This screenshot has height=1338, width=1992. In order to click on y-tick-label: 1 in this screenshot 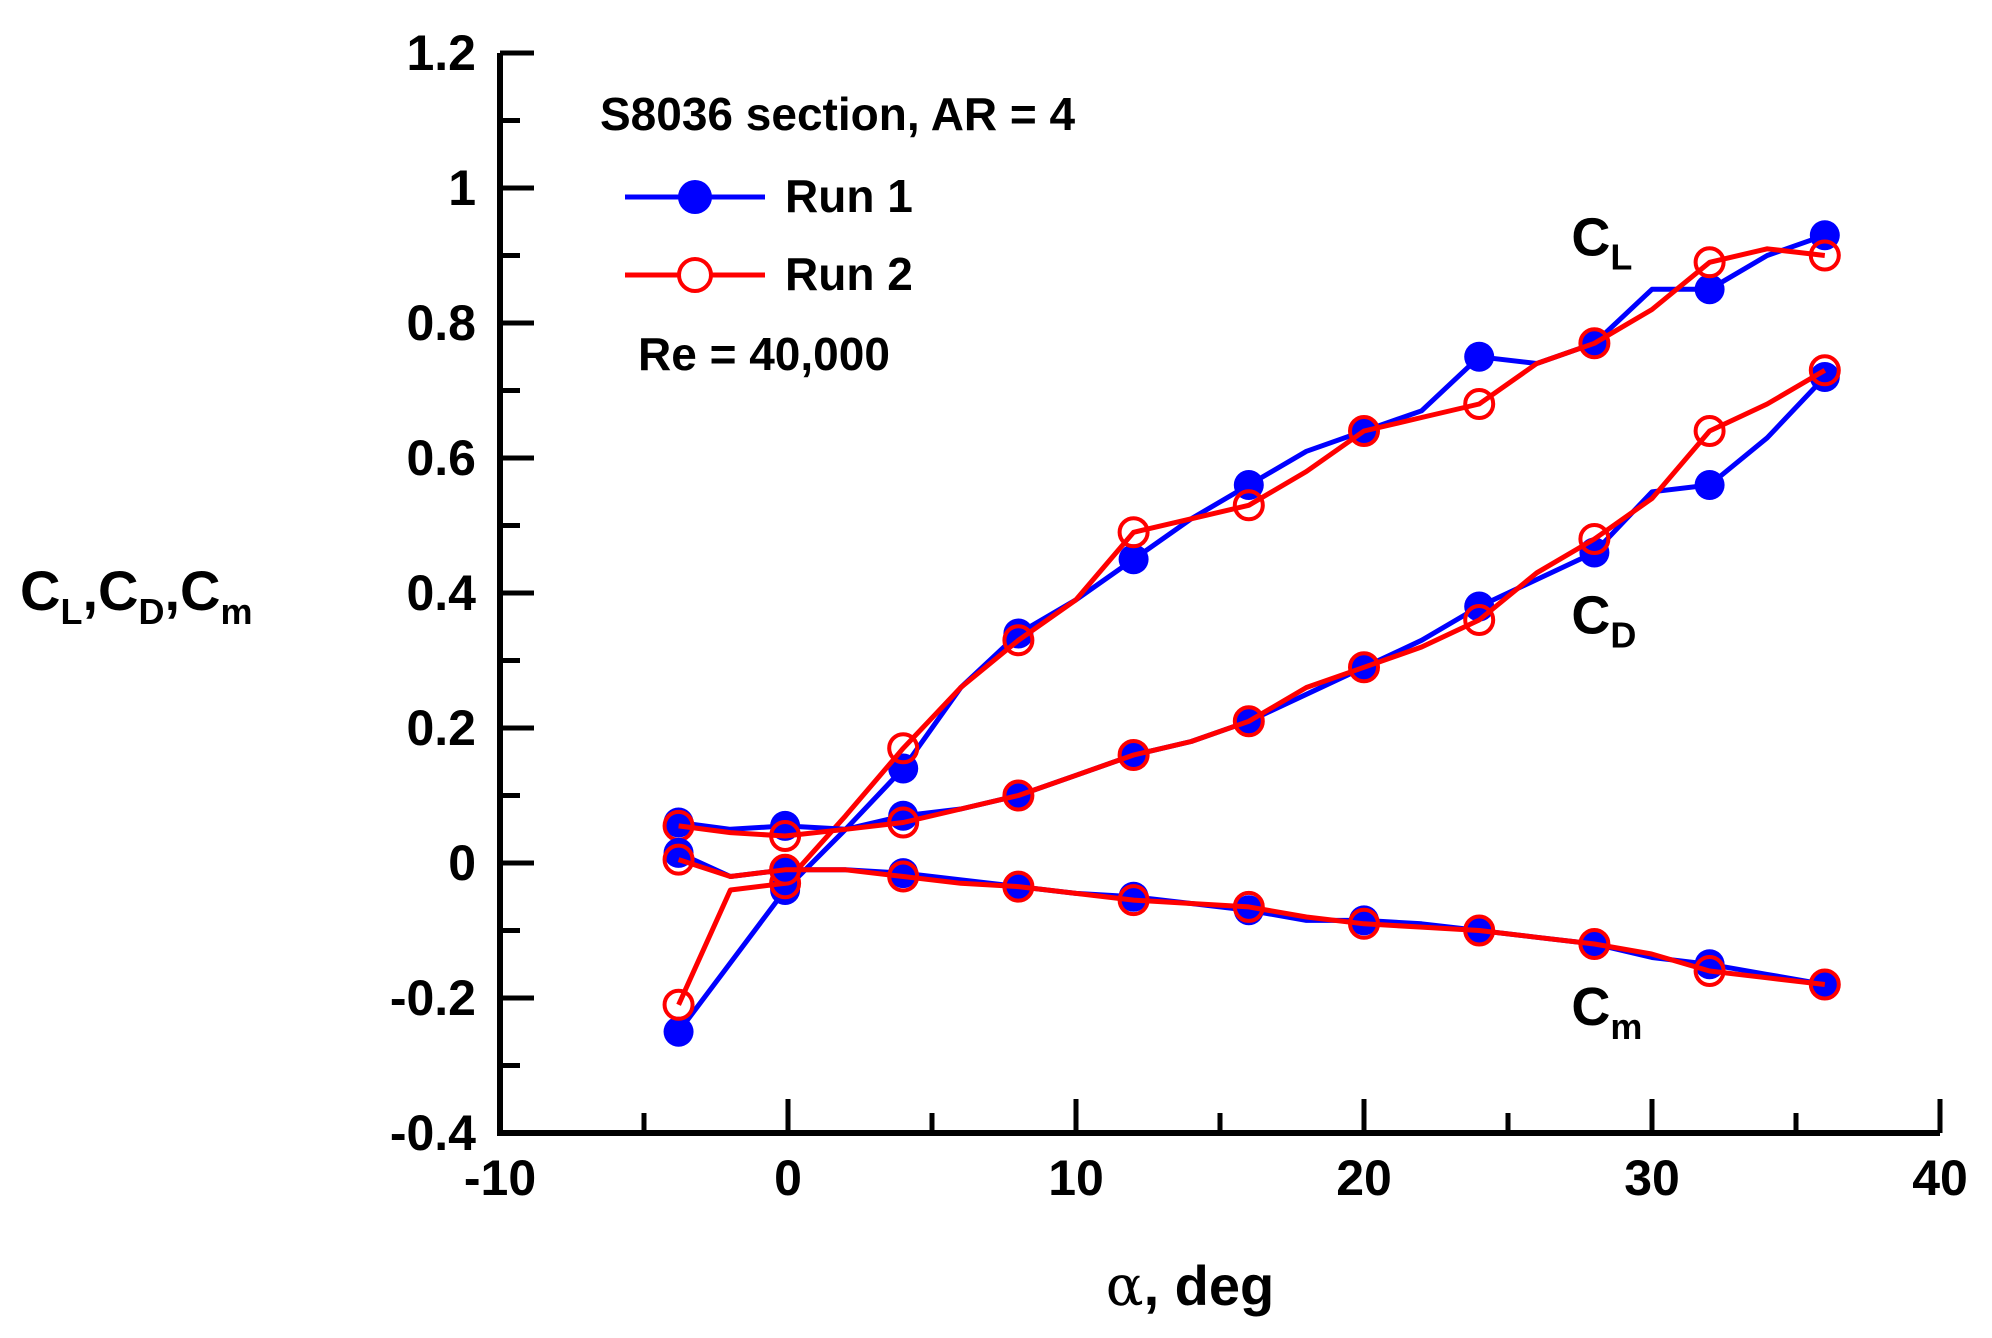, I will do `click(462, 188)`.